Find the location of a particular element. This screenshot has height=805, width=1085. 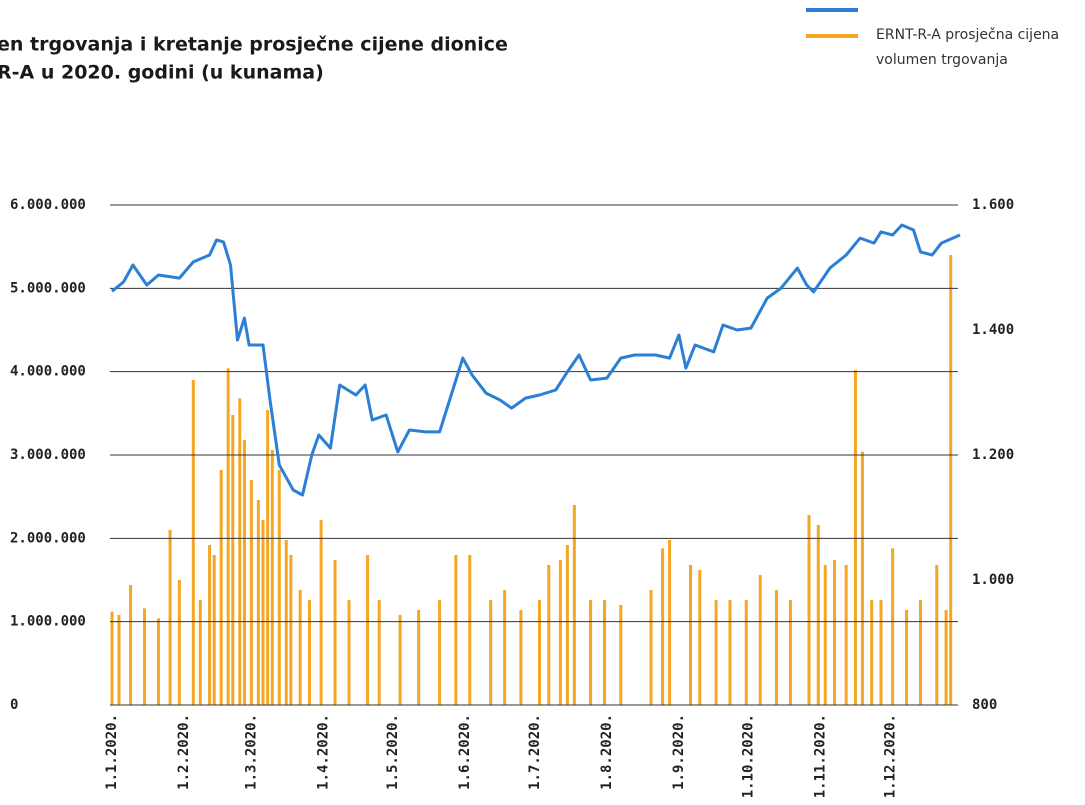

y-tick-label: 4.000.000 is located at coordinates (48, 372).